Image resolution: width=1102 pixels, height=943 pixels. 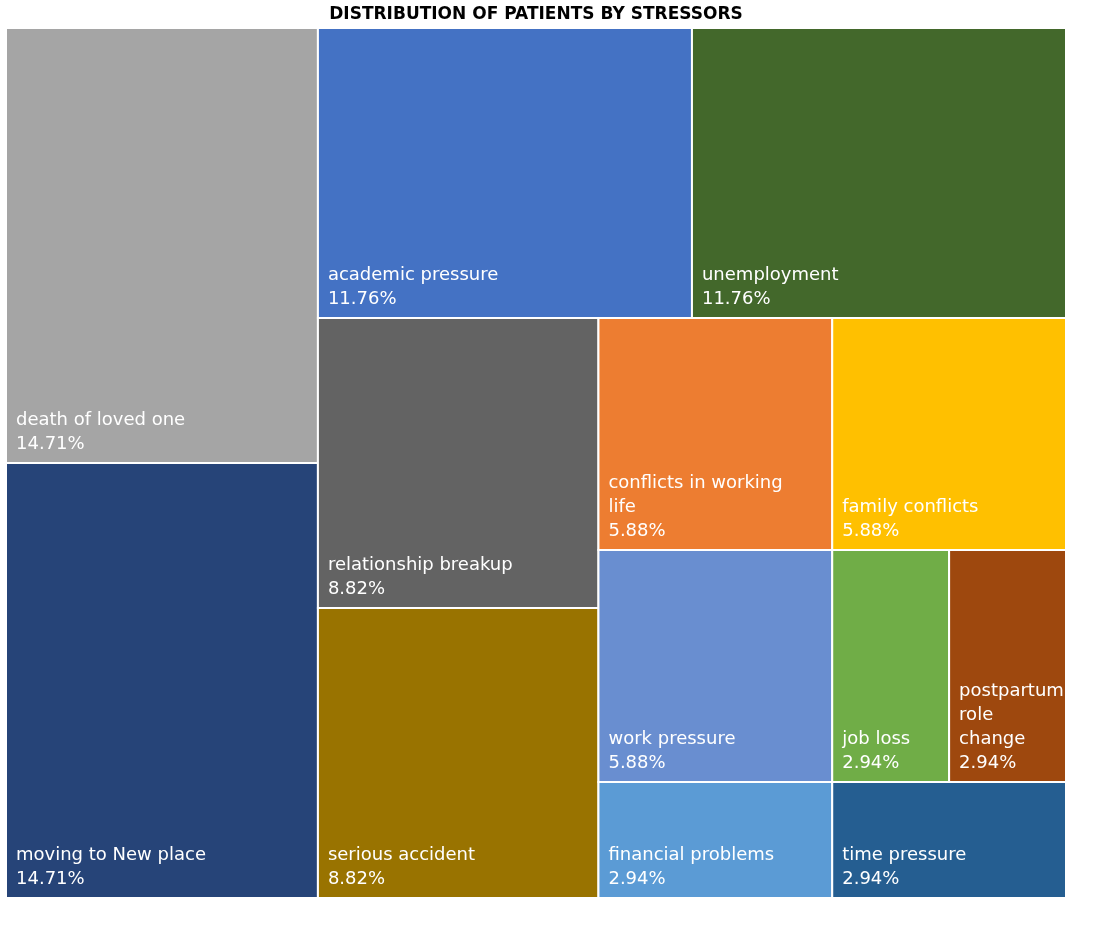 What do you see at coordinates (904, 853) in the screenshot?
I see `category-label: time pressure` at bounding box center [904, 853].